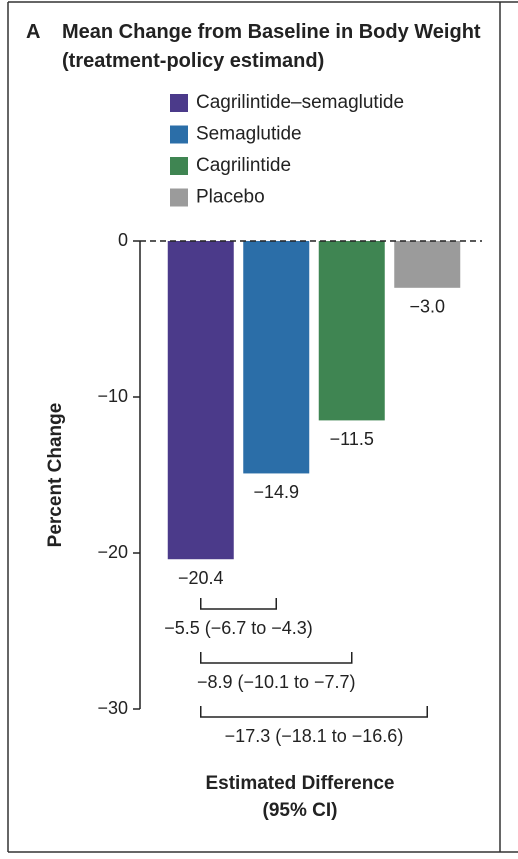 This screenshot has width=518, height=859. I want to click on panel-letter: A, so click(33, 32).